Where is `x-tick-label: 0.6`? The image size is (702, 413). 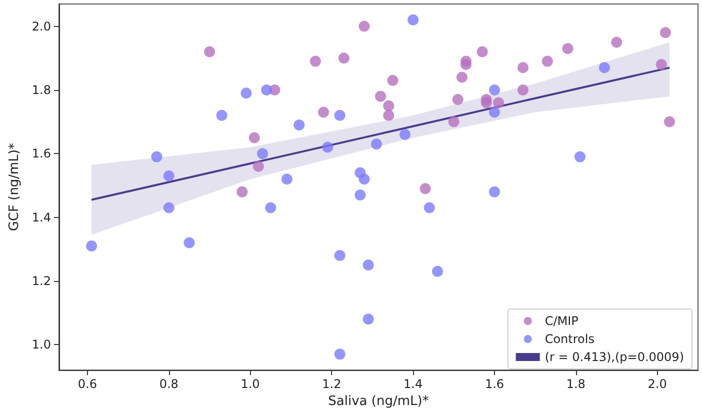
x-tick-label: 0.6 is located at coordinates (88, 384).